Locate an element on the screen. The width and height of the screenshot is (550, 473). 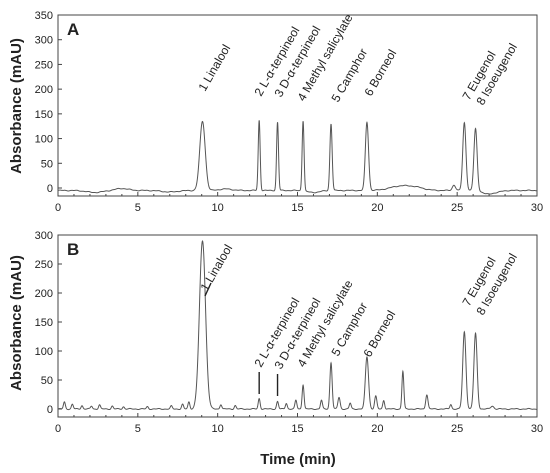
panel-label: B is located at coordinates (73, 249).